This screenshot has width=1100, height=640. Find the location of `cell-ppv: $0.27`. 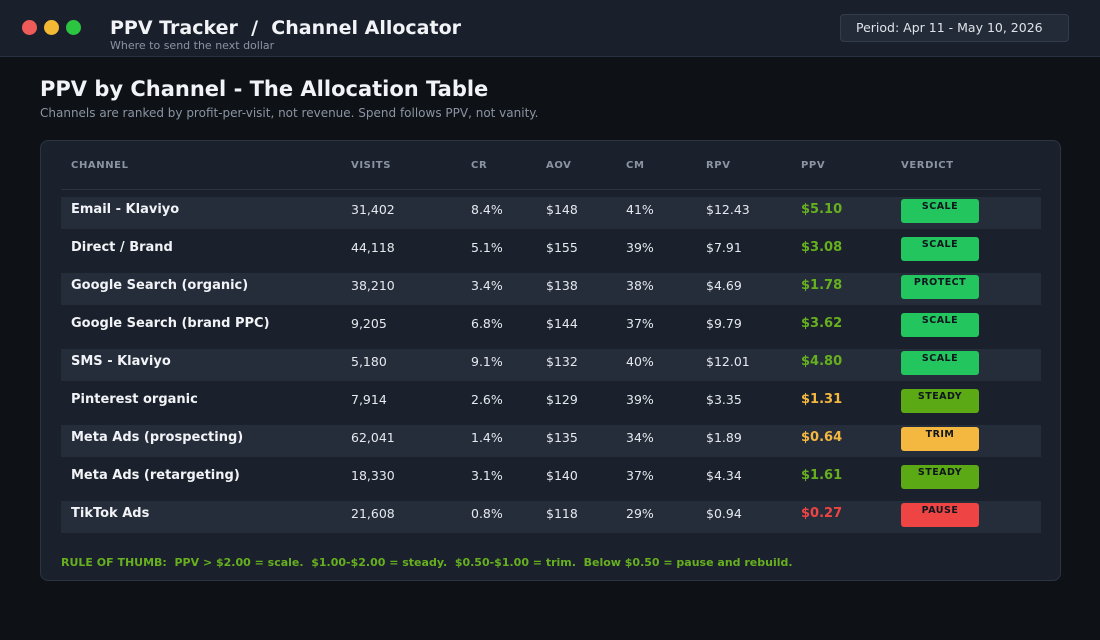

cell-ppv: $0.27 is located at coordinates (822, 513).